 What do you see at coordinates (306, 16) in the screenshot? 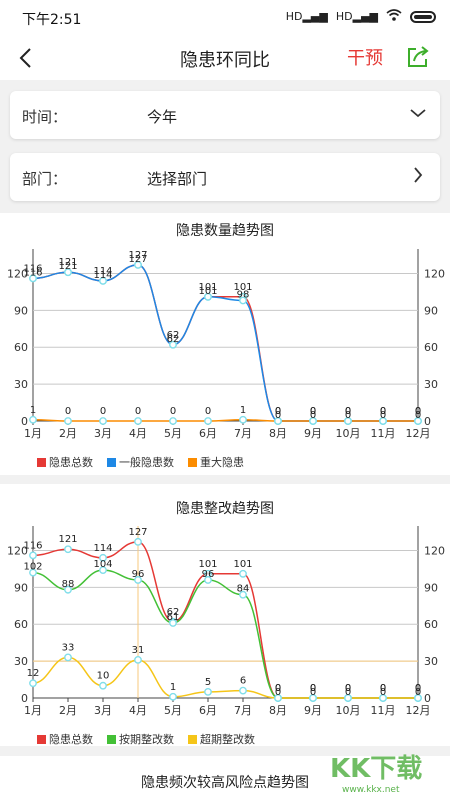
I see `signal-icon: HD▂▄▆` at bounding box center [306, 16].